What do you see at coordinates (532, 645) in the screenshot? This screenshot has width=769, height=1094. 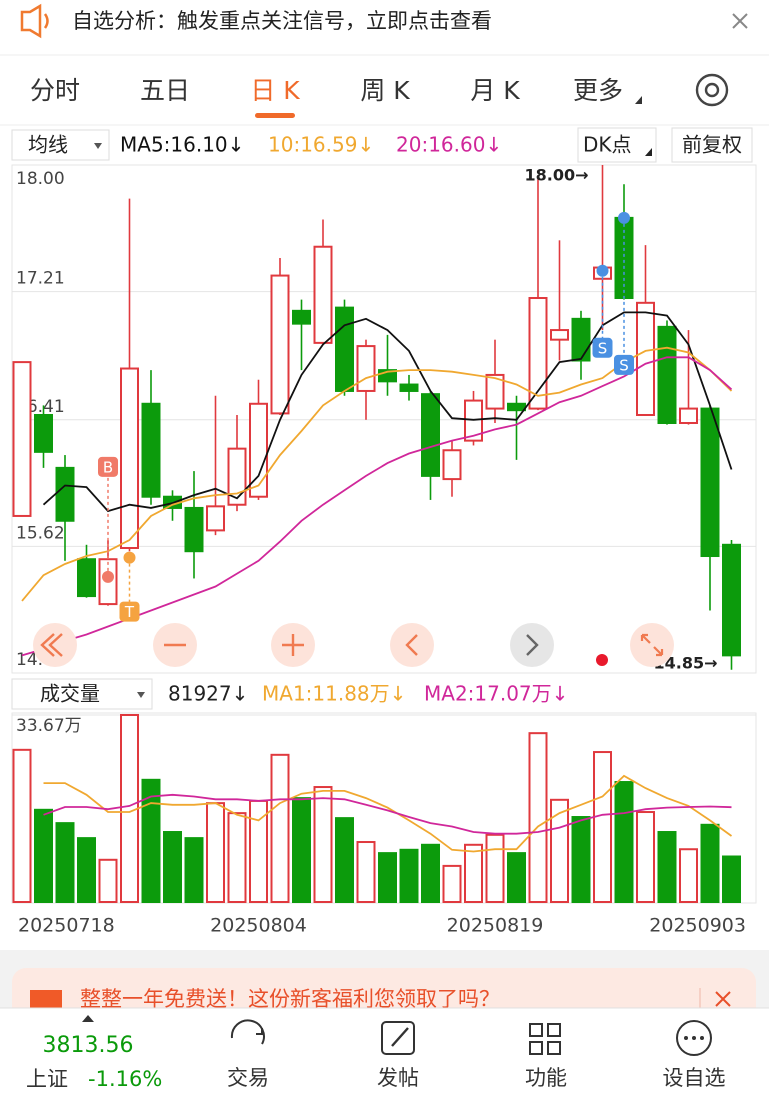 I see `next-button` at bounding box center [532, 645].